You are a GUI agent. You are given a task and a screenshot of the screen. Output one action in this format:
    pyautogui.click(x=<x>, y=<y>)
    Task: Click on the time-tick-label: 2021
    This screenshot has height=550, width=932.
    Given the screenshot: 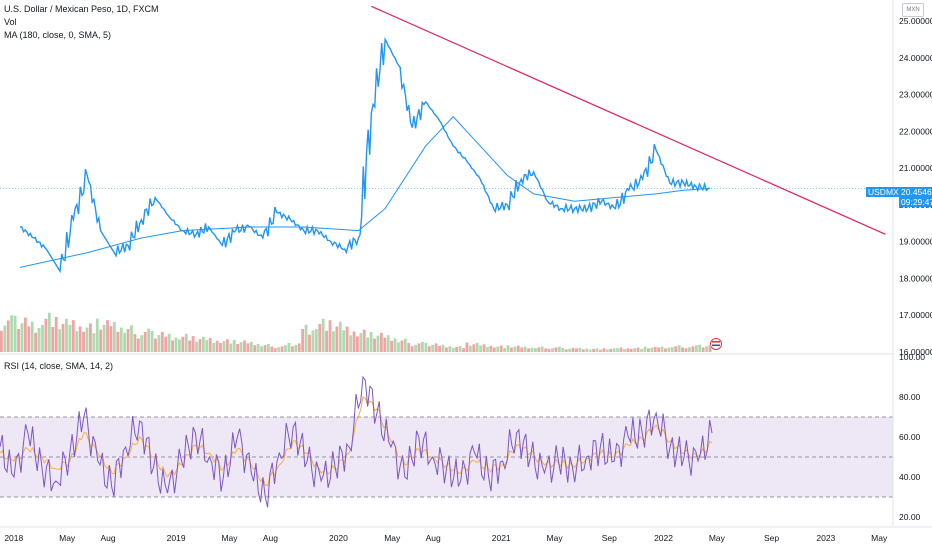 What is the action you would take?
    pyautogui.click(x=501, y=538)
    